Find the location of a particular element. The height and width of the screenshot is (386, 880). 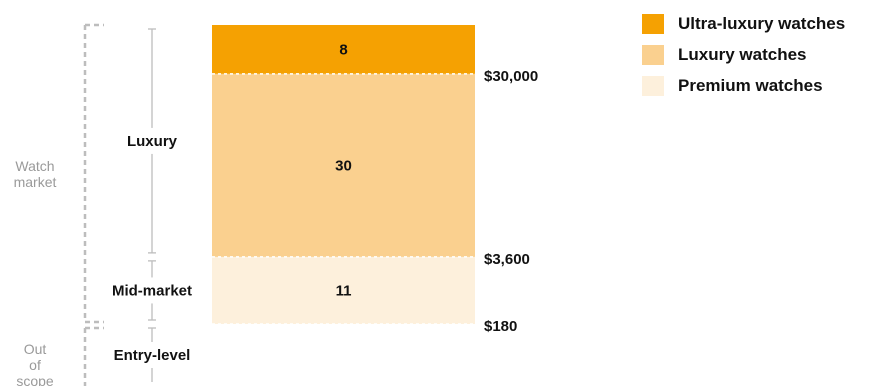

group-label-line: scope is located at coordinates (35, 379).